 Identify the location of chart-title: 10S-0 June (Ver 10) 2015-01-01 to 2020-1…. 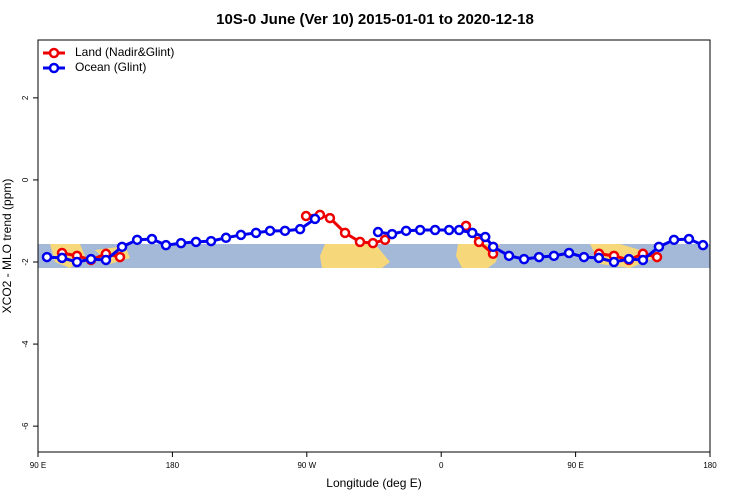
(375, 19).